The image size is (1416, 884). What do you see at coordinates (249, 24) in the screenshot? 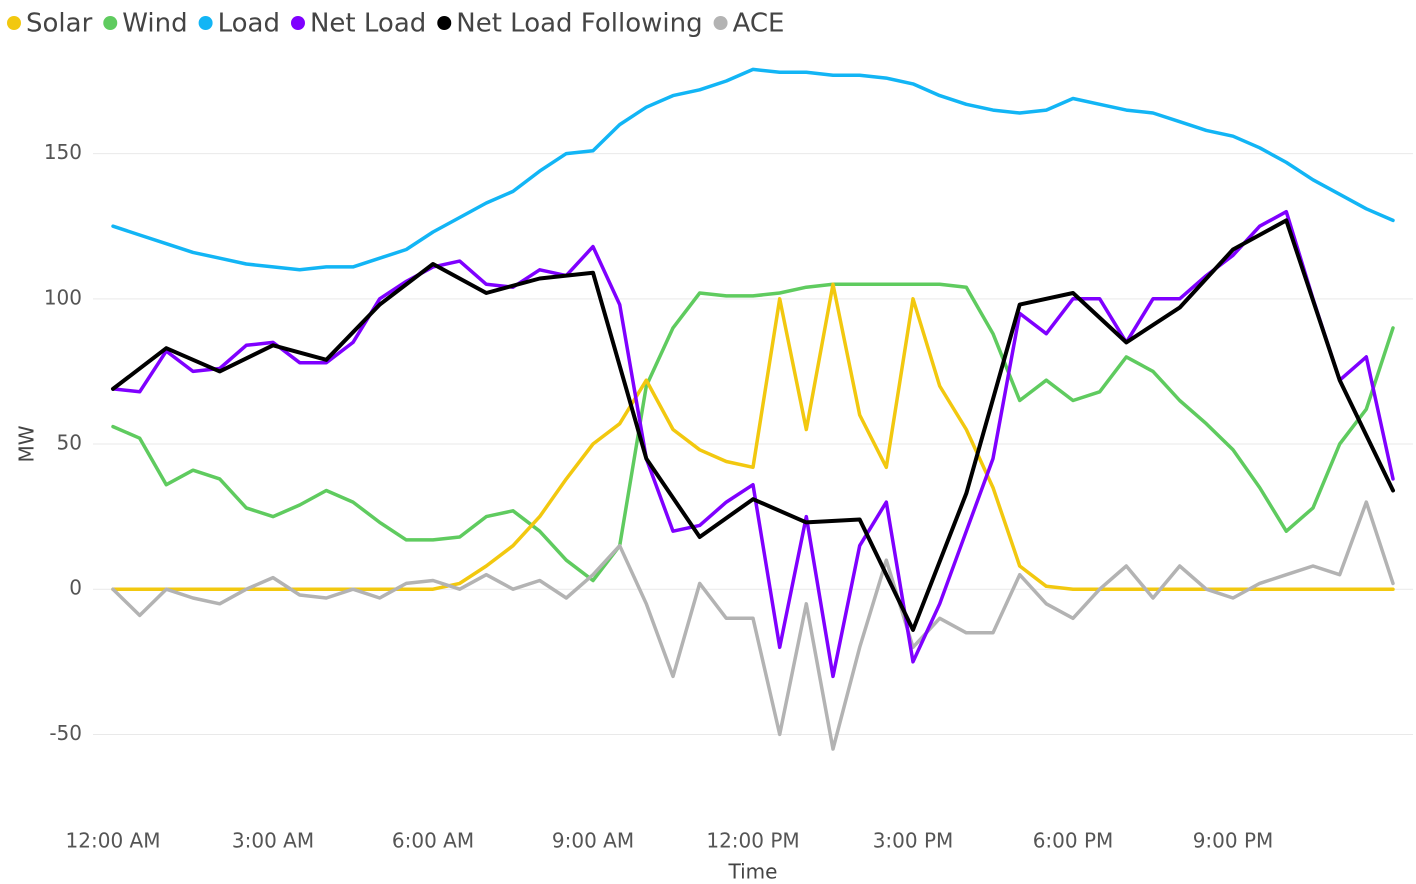
I see `legend-label: Load` at bounding box center [249, 24].